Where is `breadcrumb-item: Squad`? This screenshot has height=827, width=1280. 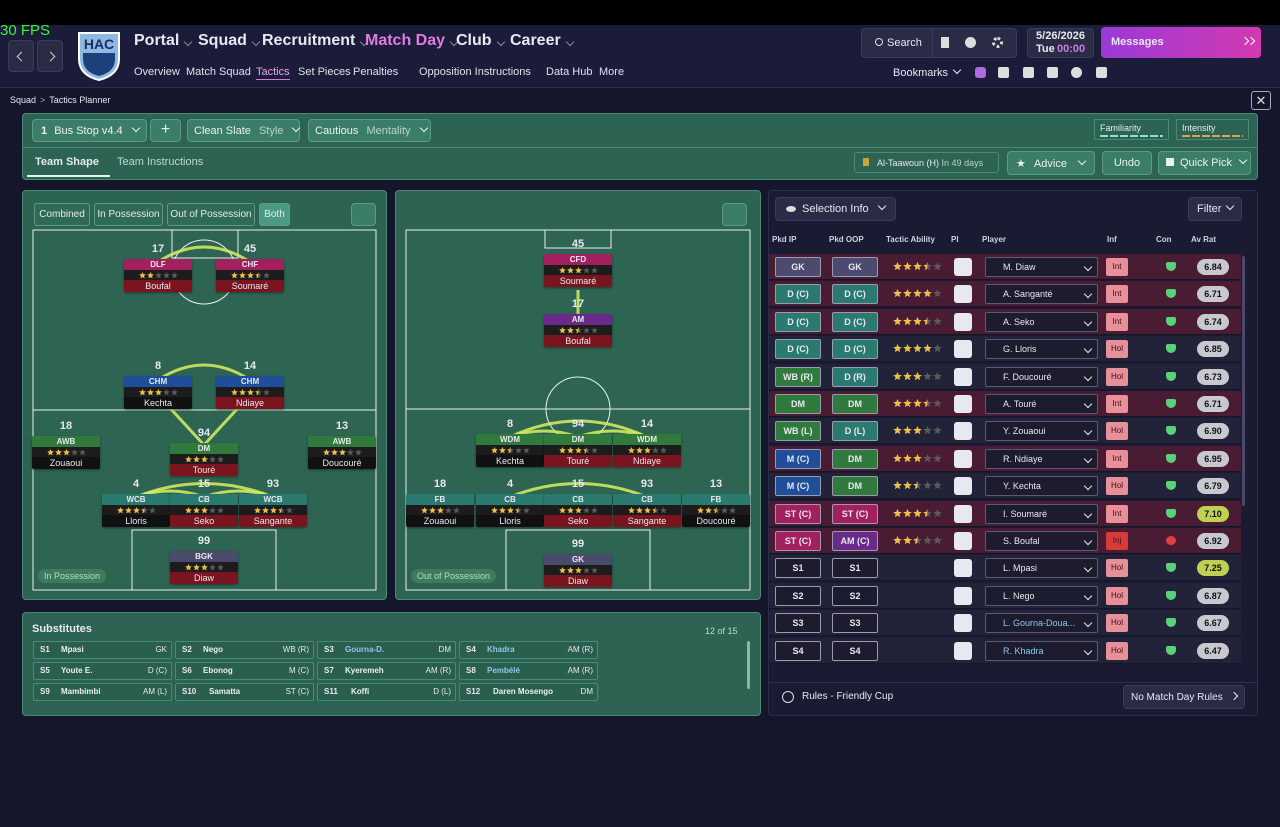 breadcrumb-item: Squad is located at coordinates (23, 100).